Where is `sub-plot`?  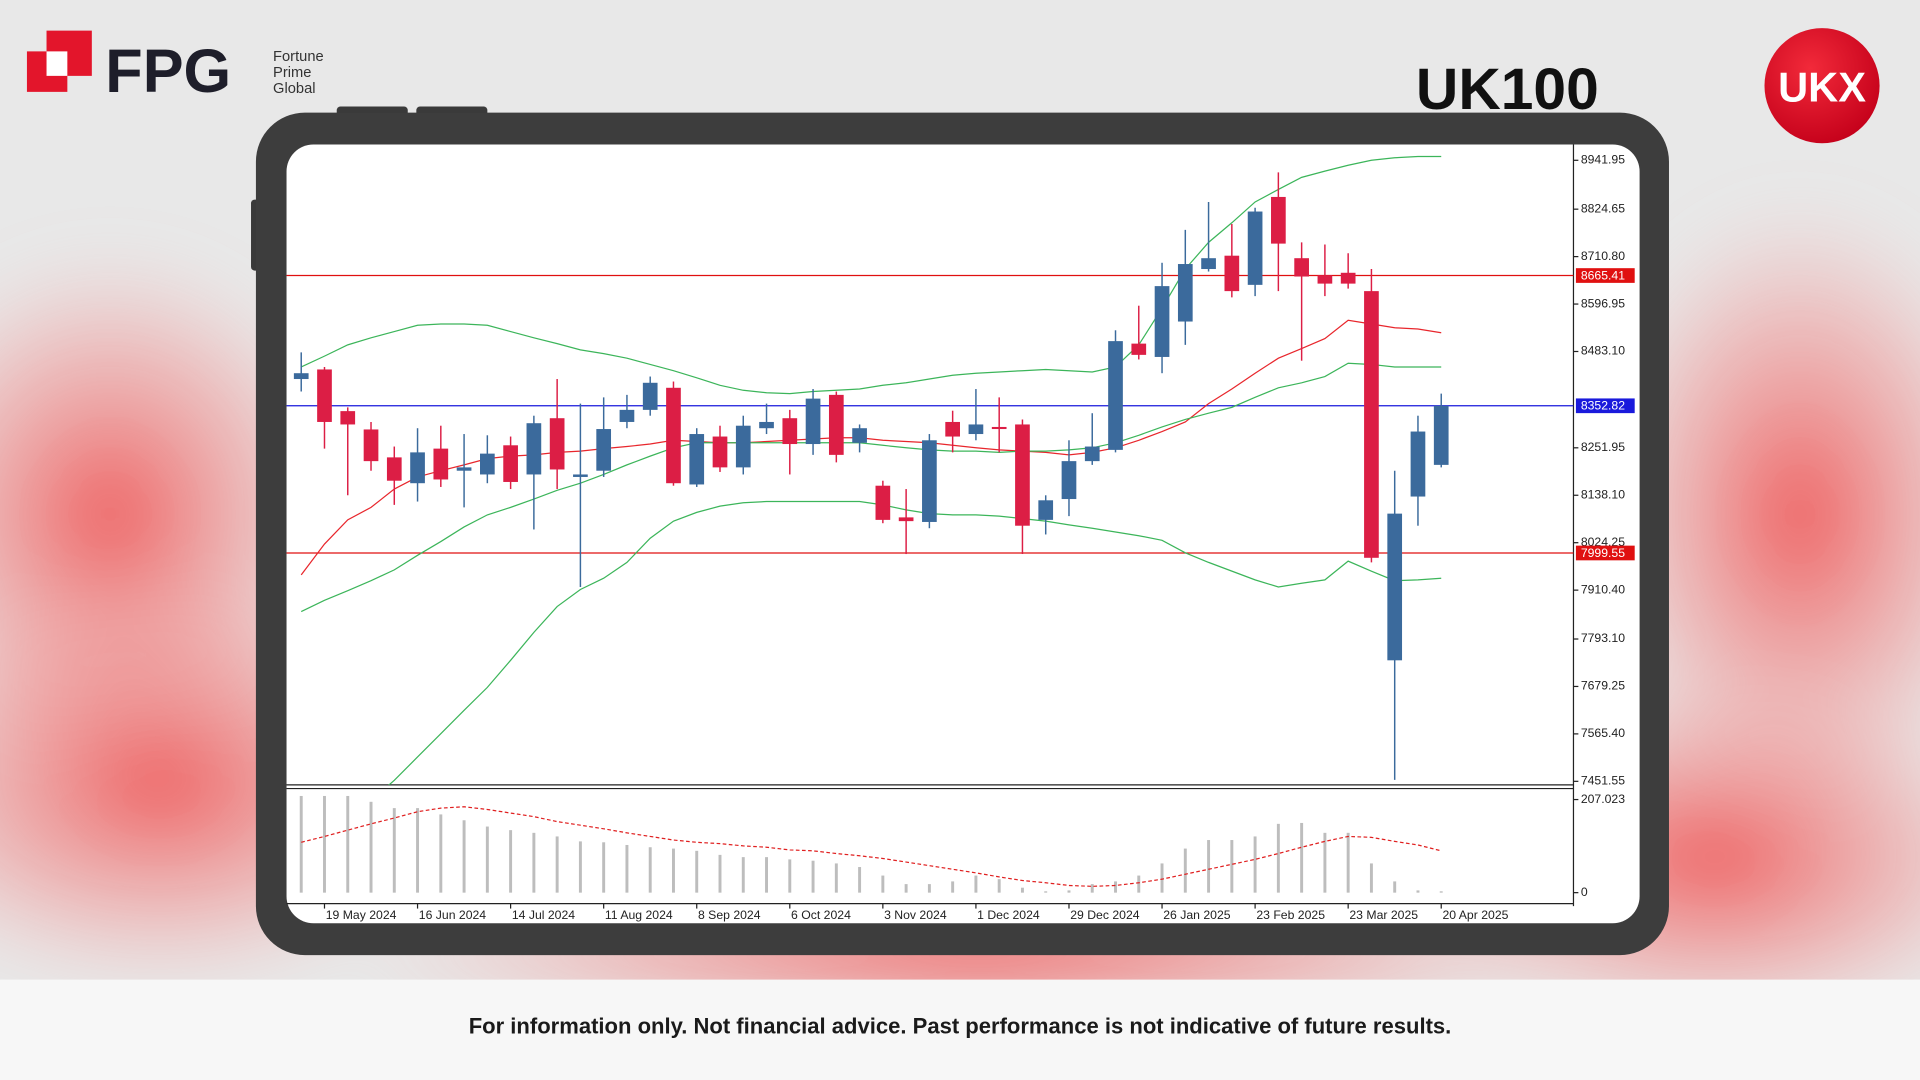 sub-plot is located at coordinates (871, 844).